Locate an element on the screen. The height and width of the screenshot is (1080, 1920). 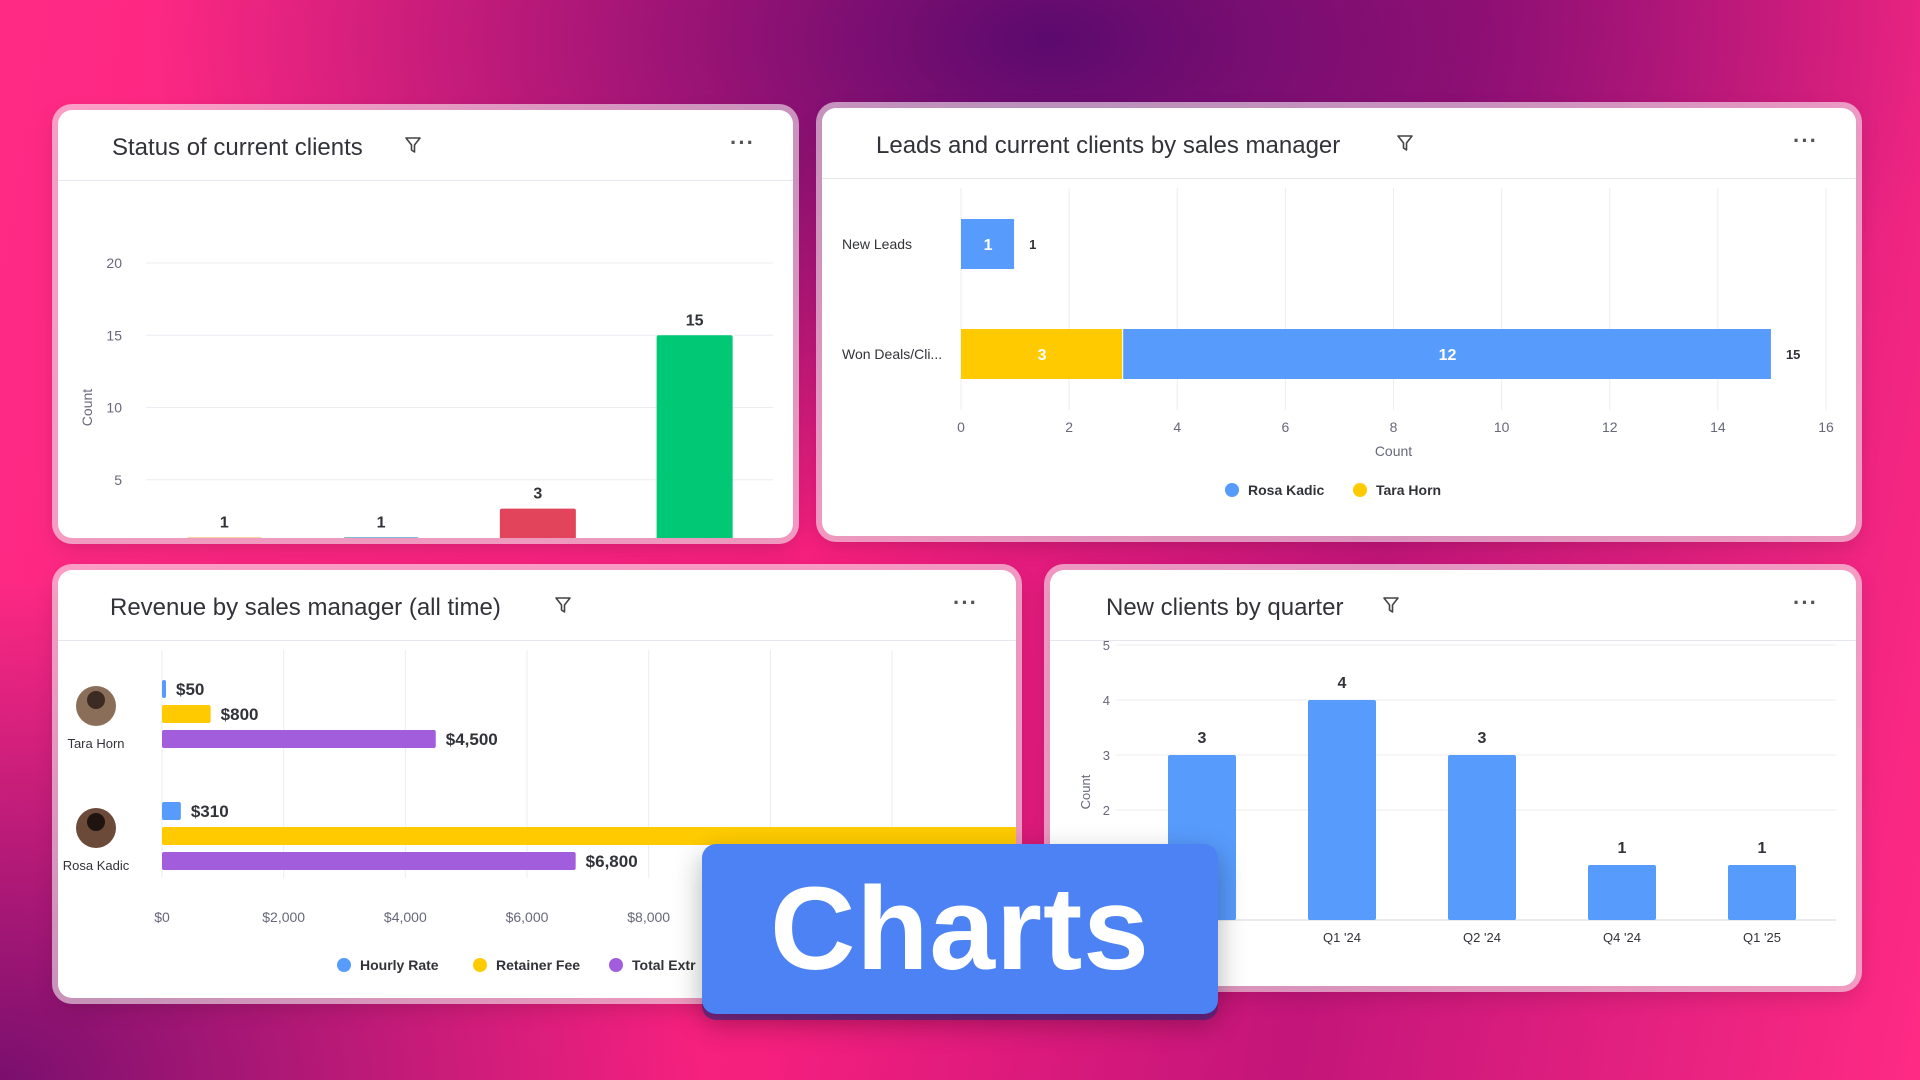
overlay-text: Charts is located at coordinates (960, 929).